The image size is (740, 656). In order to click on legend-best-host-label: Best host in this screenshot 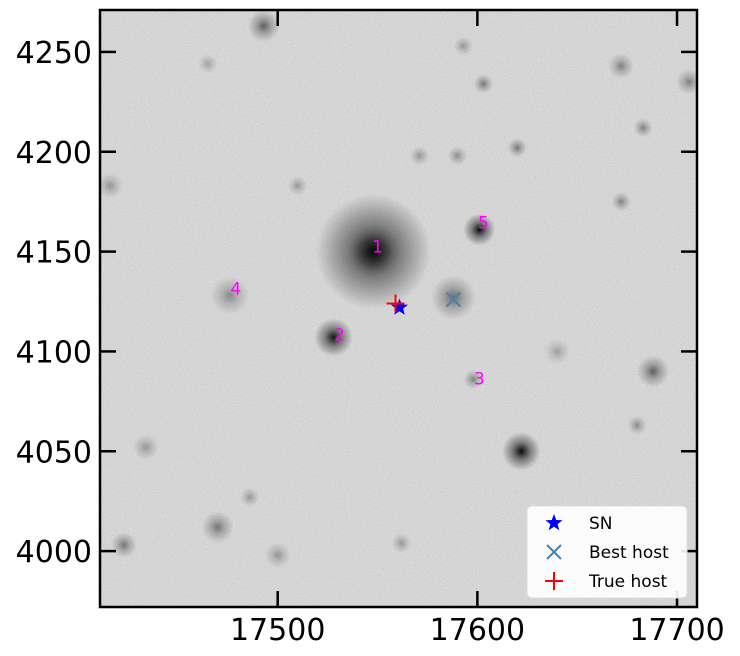, I will do `click(629, 553)`.